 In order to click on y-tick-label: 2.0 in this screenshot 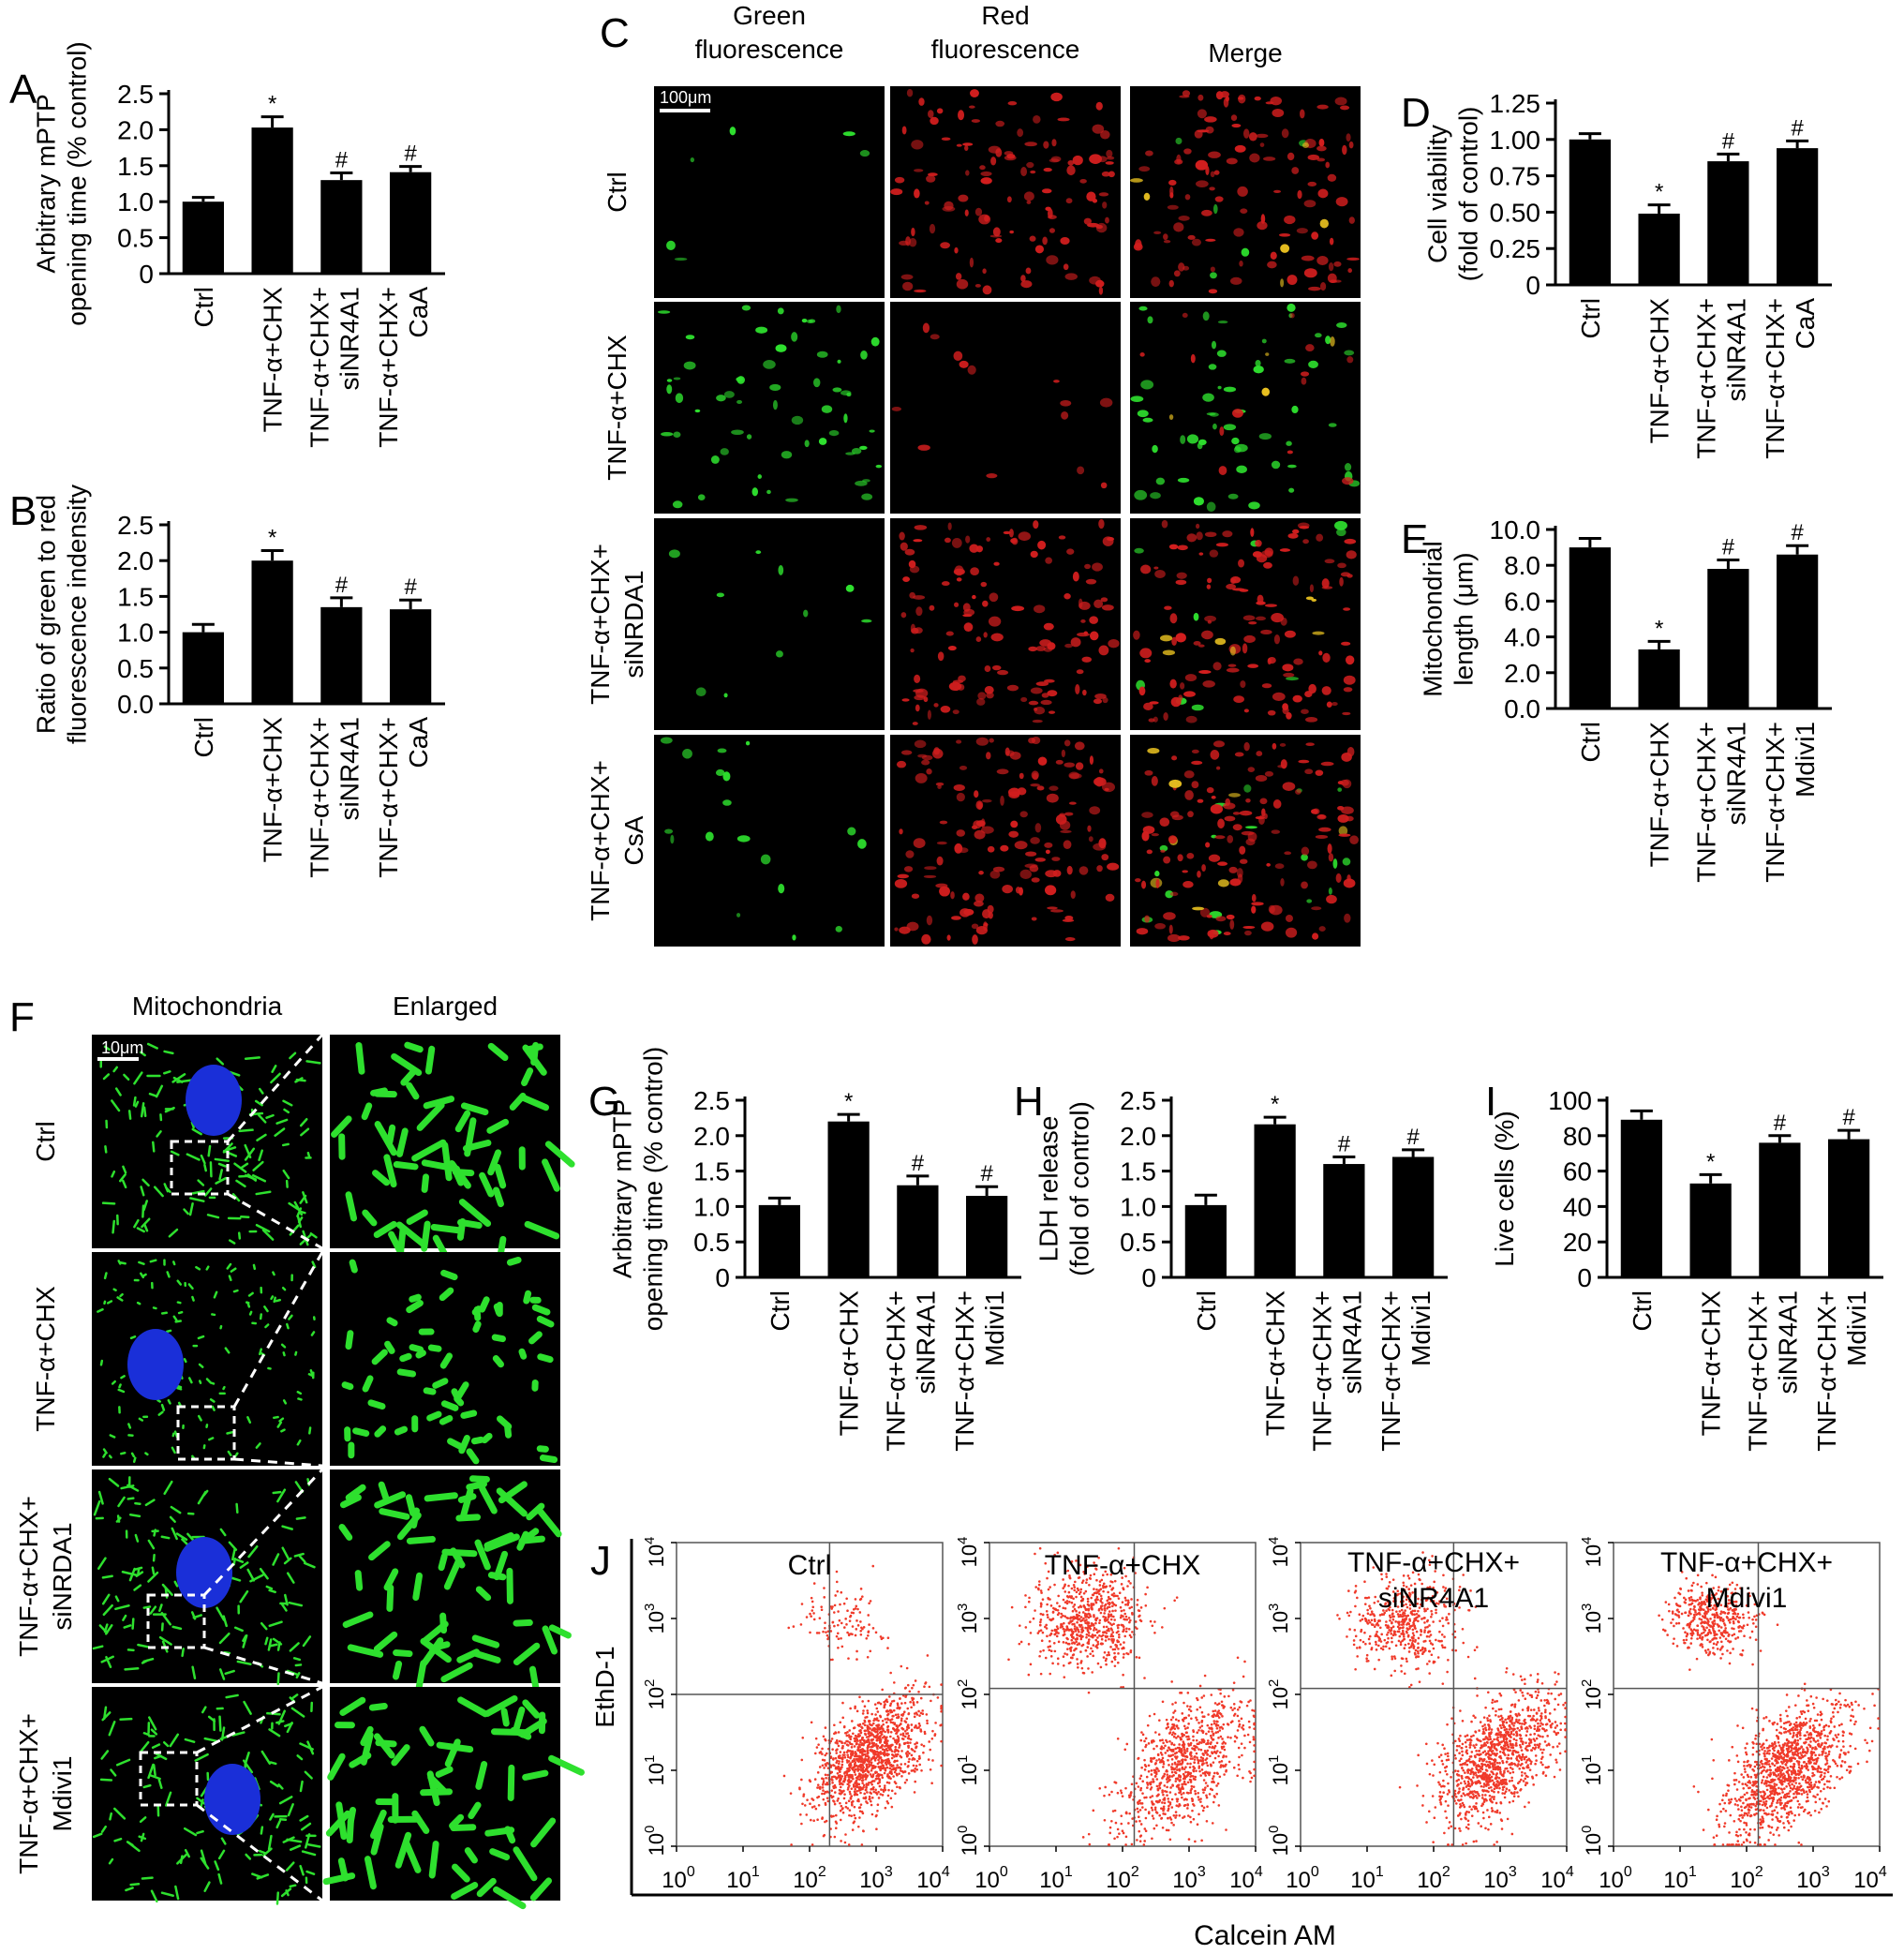, I will do `click(135, 560)`.